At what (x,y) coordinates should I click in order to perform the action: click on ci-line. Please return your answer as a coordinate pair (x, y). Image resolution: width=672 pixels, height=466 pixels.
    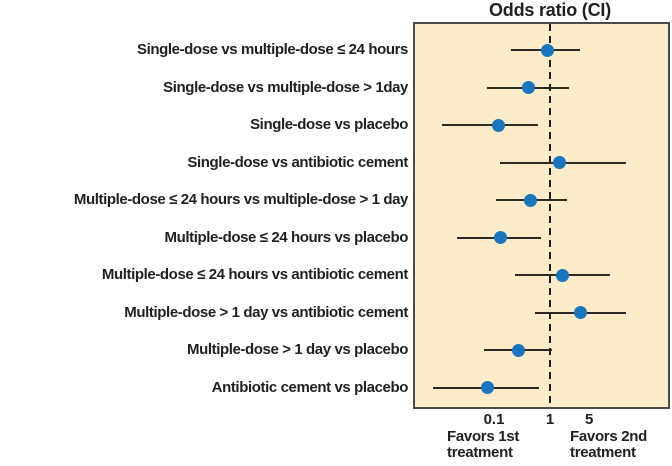
    Looking at the image, I should click on (490, 125).